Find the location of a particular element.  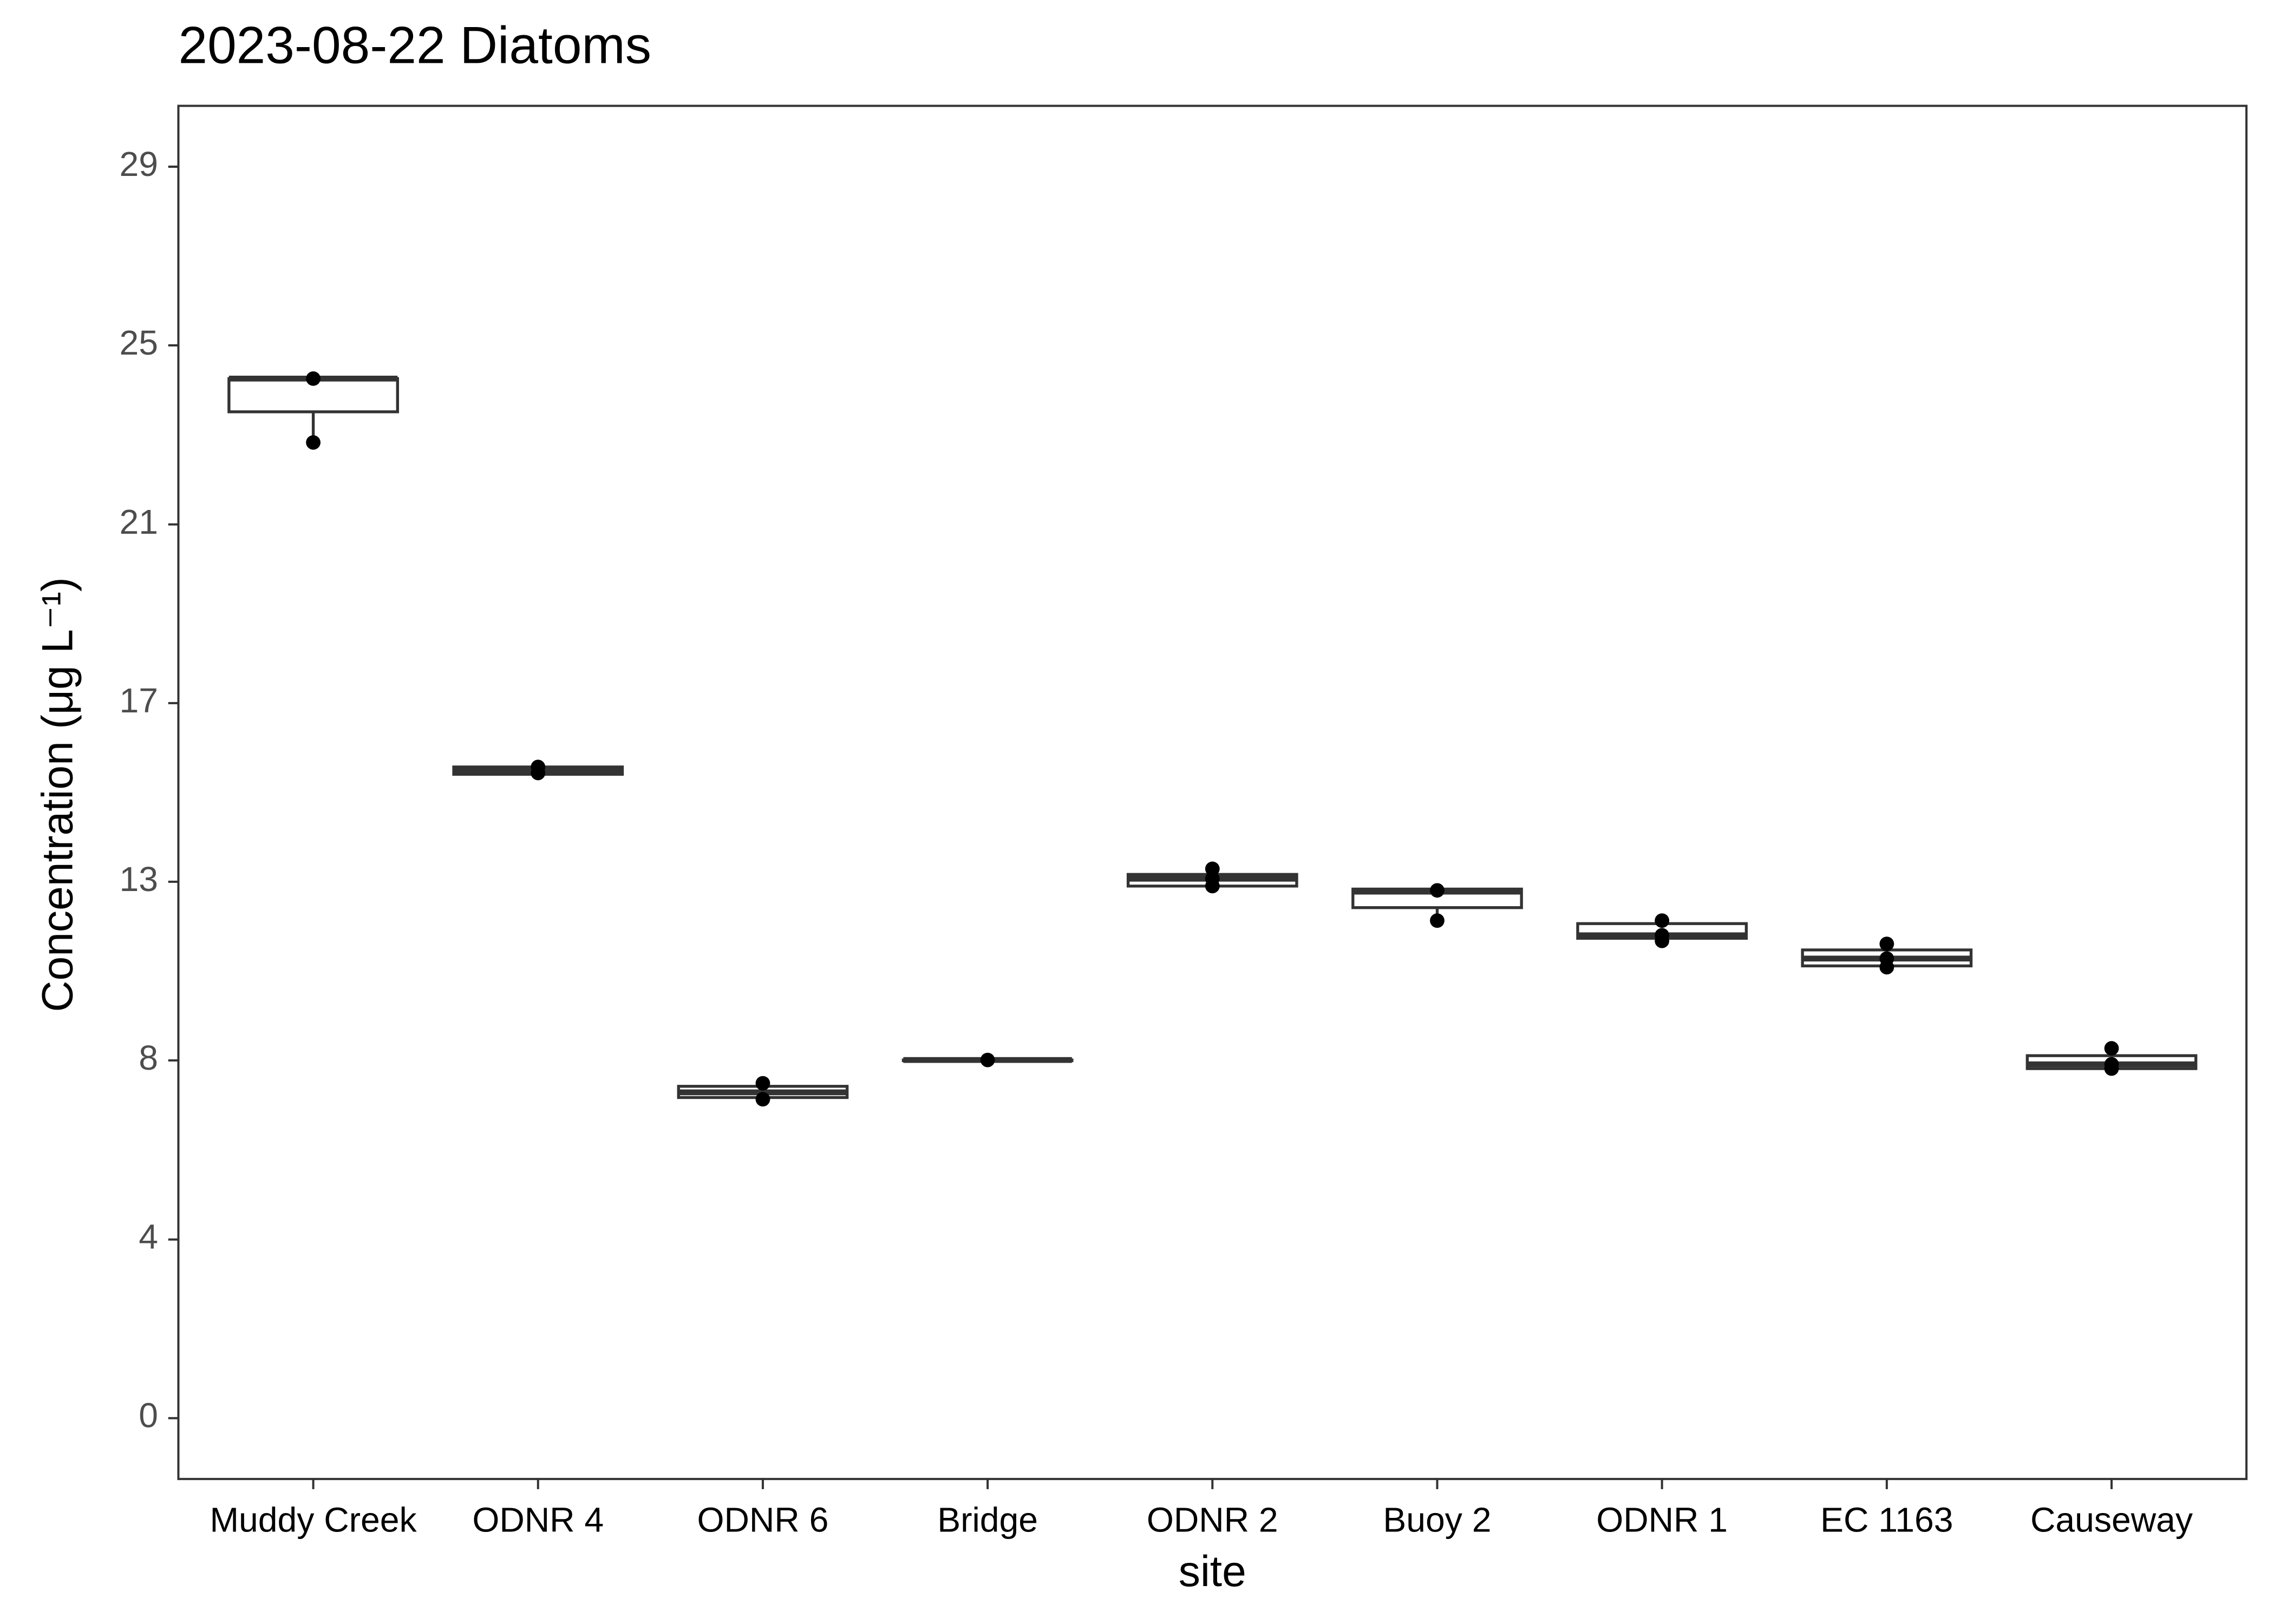

y-tick-label: 29 is located at coordinates (139, 165).